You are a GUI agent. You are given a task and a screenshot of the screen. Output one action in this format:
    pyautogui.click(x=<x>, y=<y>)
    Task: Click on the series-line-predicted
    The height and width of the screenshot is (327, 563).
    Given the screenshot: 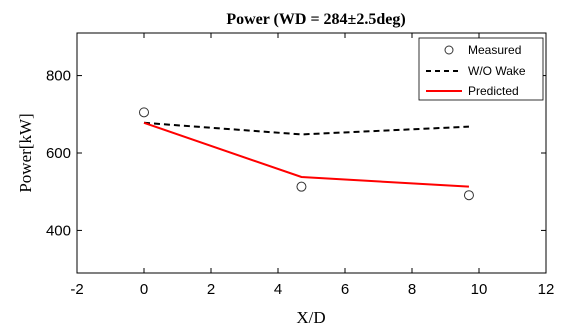 What is the action you would take?
    pyautogui.click(x=306, y=154)
    